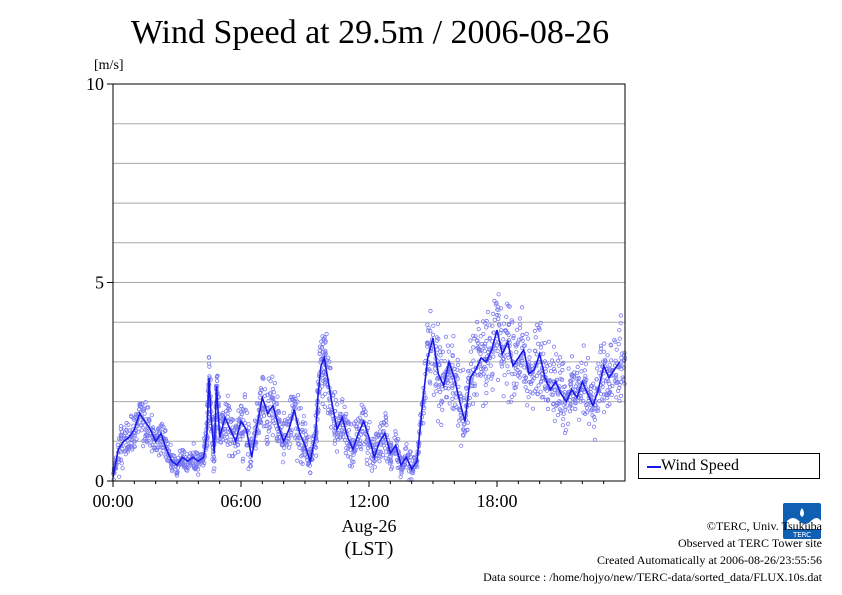  I want to click on x-tick-label: 06:00, so click(240, 501).